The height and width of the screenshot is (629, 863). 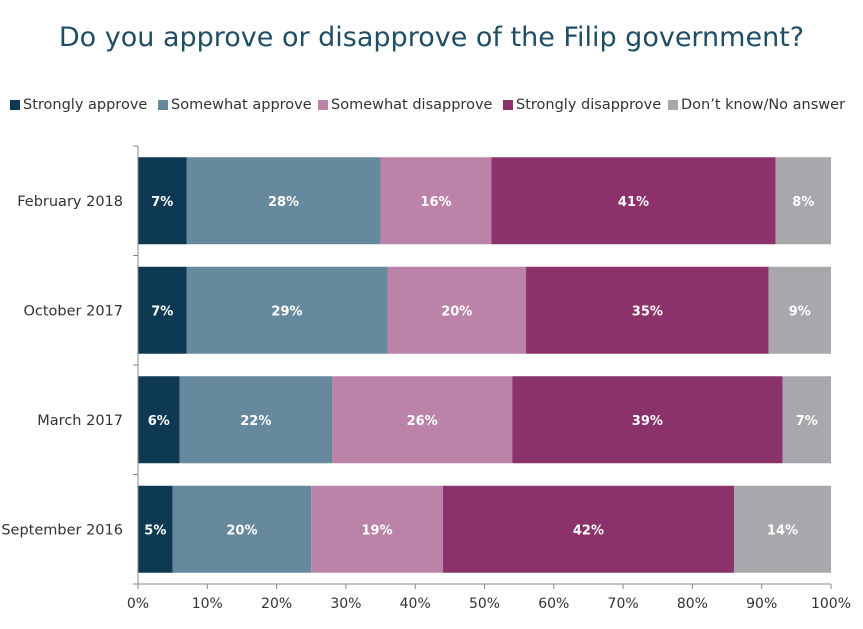 I want to click on x-tick-label: 10%, so click(x=207, y=604).